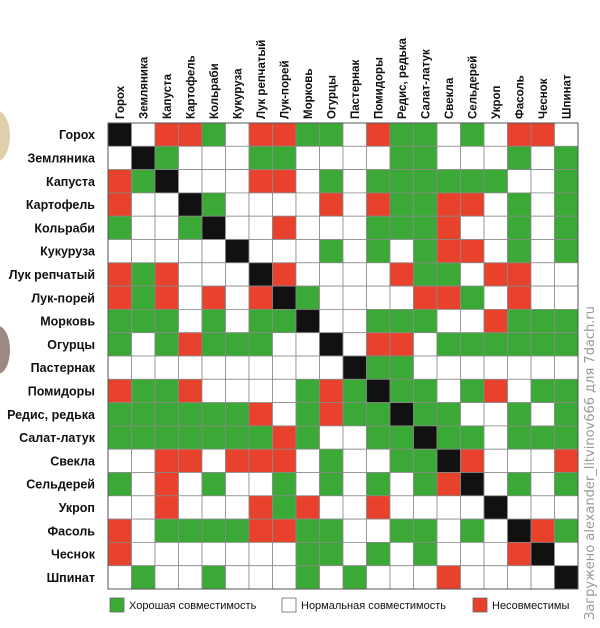 Image resolution: width=600 pixels, height=628 pixels. I want to click on row-label: Помидоры, so click(61, 391).